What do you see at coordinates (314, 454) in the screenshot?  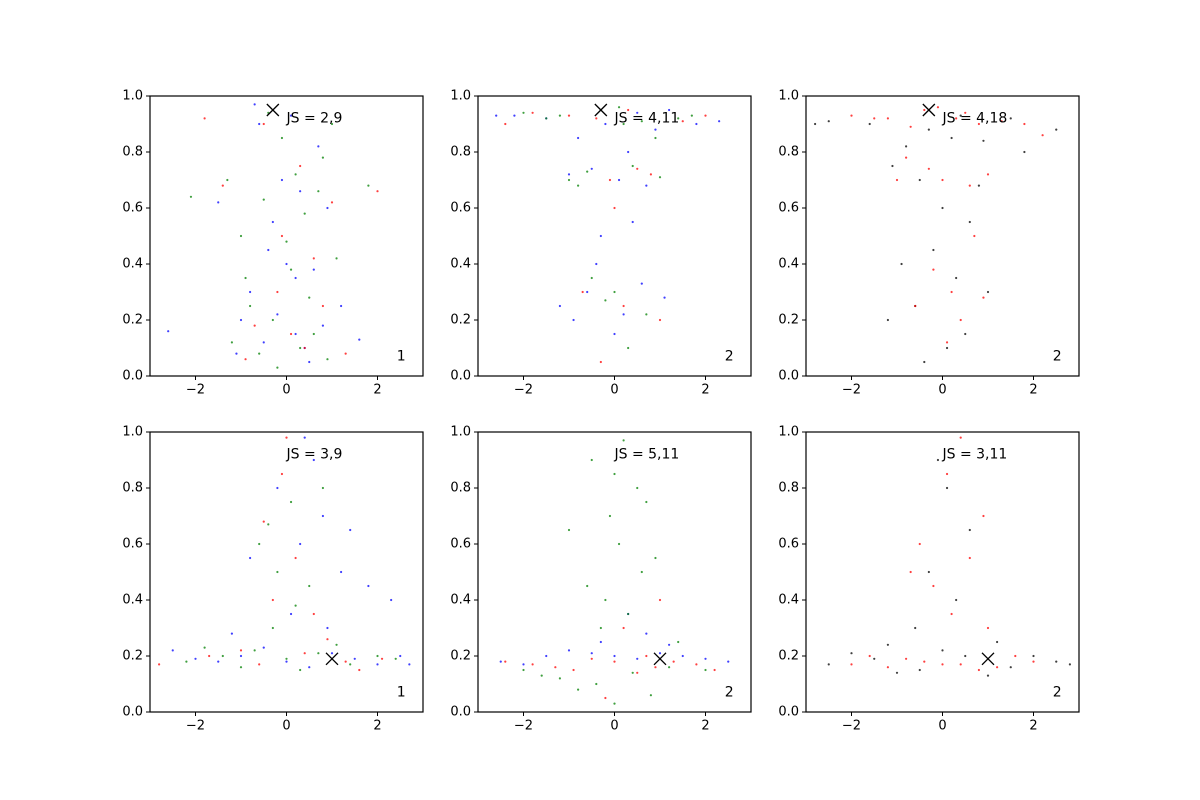 I see `annotation: JS = 3,9` at bounding box center [314, 454].